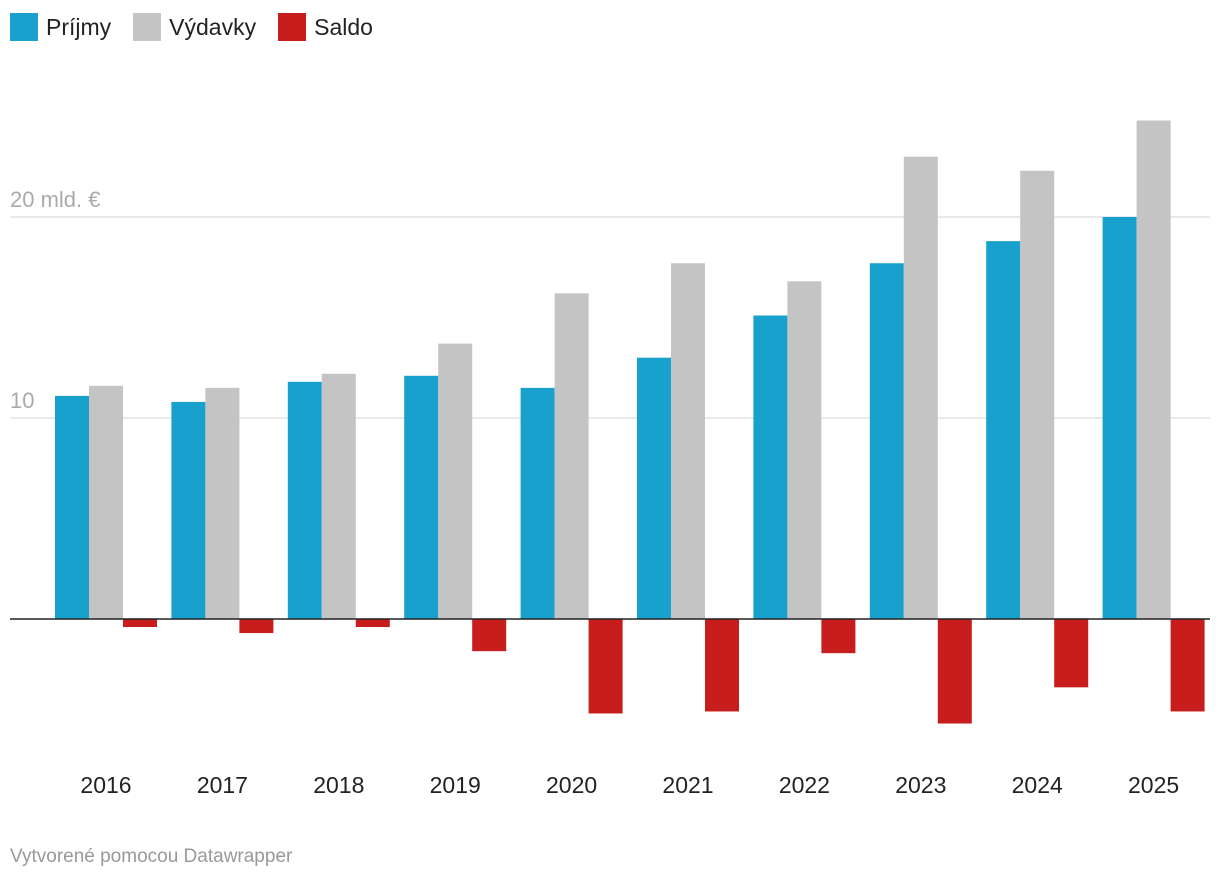 Image resolution: width=1220 pixels, height=882 pixels. What do you see at coordinates (188, 510) in the screenshot?
I see `bar-prjmy-2017` at bounding box center [188, 510].